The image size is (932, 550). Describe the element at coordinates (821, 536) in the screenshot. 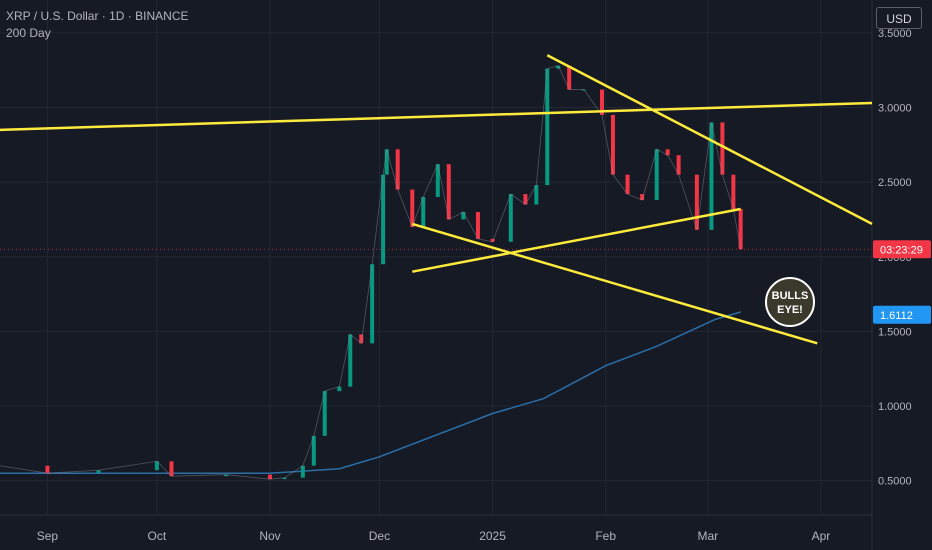

I see `x-tick-label: Apr` at that location.